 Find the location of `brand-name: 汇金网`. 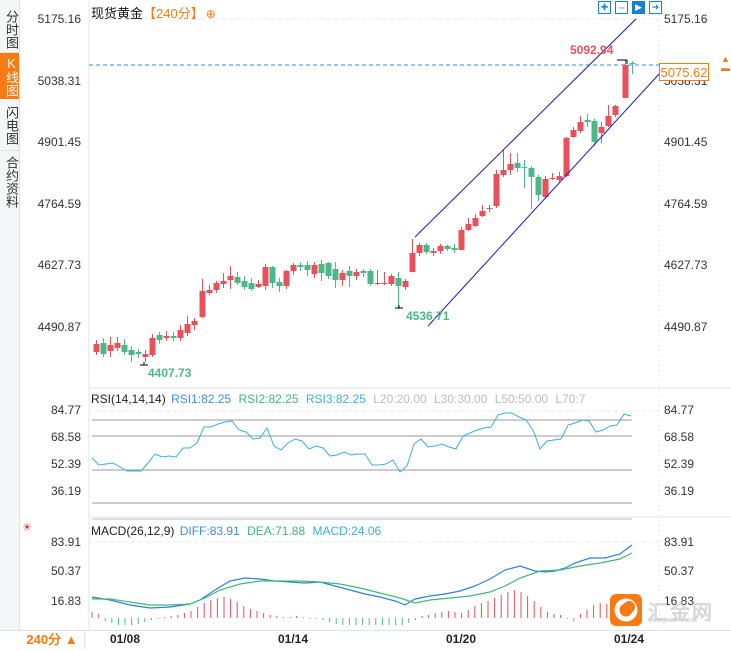

brand-name: 汇金网 is located at coordinates (681, 613).